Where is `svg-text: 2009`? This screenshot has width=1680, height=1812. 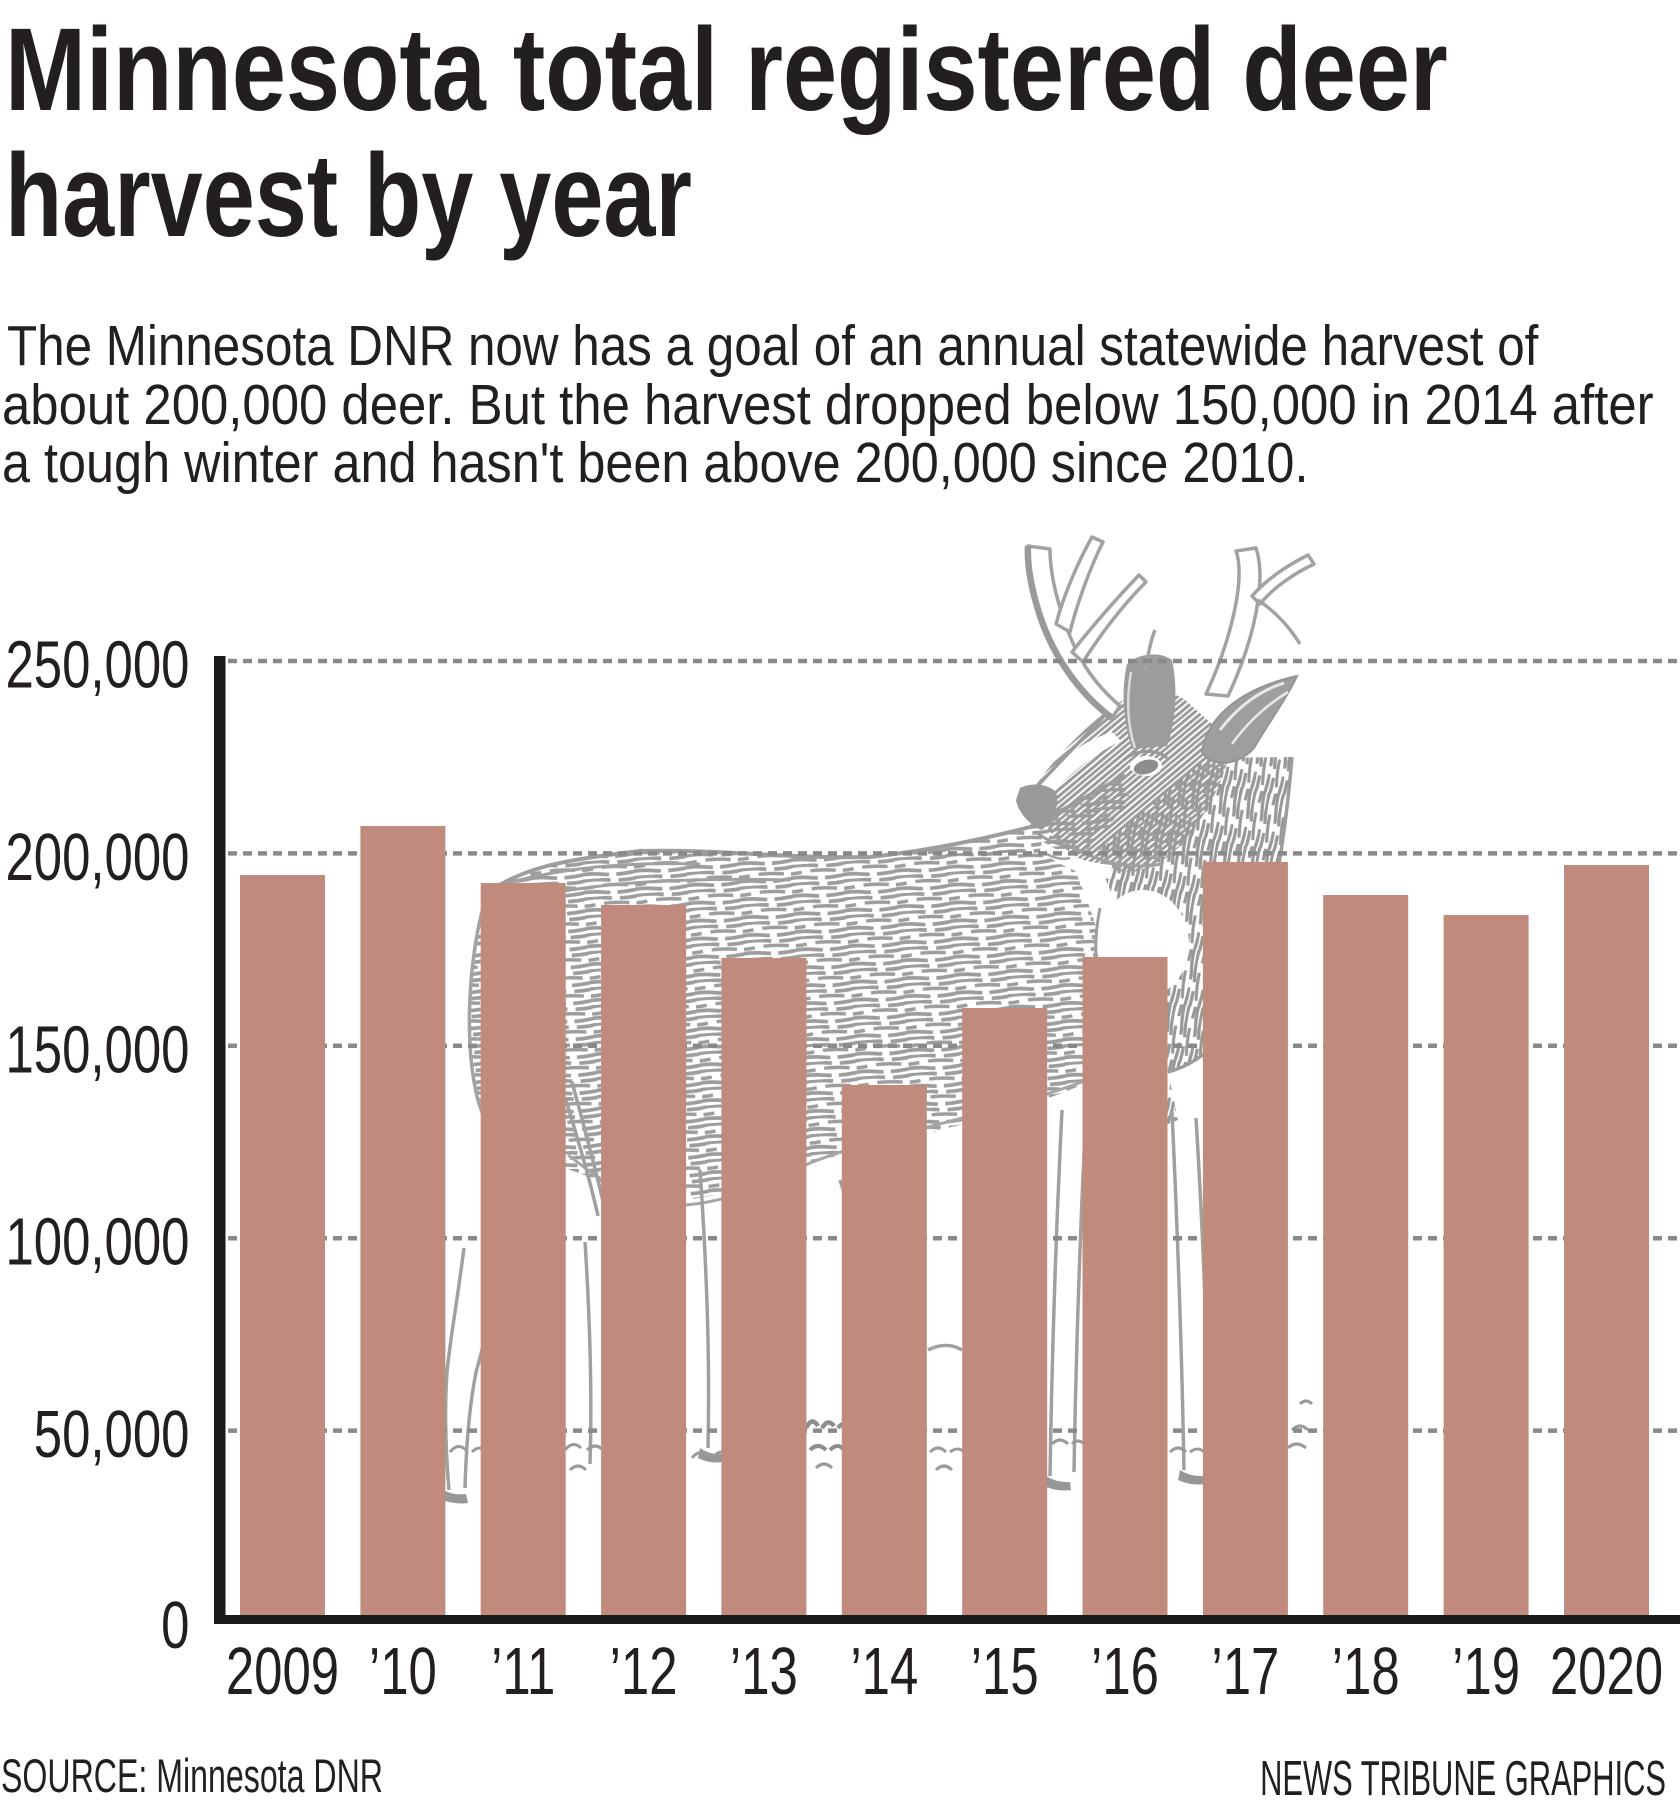 svg-text: 2009 is located at coordinates (282, 1670).